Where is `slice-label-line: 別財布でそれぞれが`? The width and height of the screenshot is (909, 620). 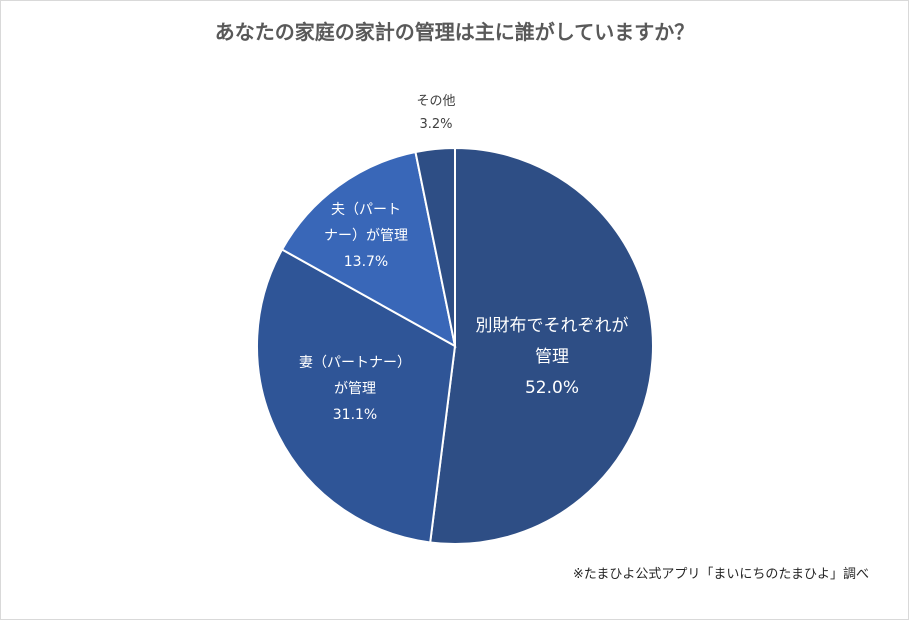
slice-label-line: 別財布でそれぞれが is located at coordinates (552, 326).